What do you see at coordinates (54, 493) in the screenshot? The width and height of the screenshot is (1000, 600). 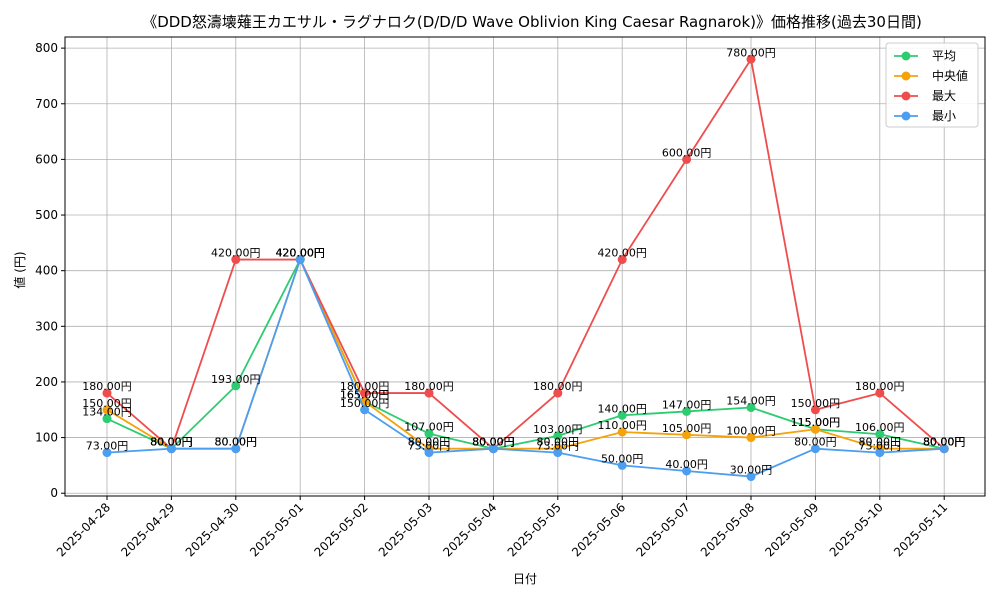 I see `y-tick-label: 0` at bounding box center [54, 493].